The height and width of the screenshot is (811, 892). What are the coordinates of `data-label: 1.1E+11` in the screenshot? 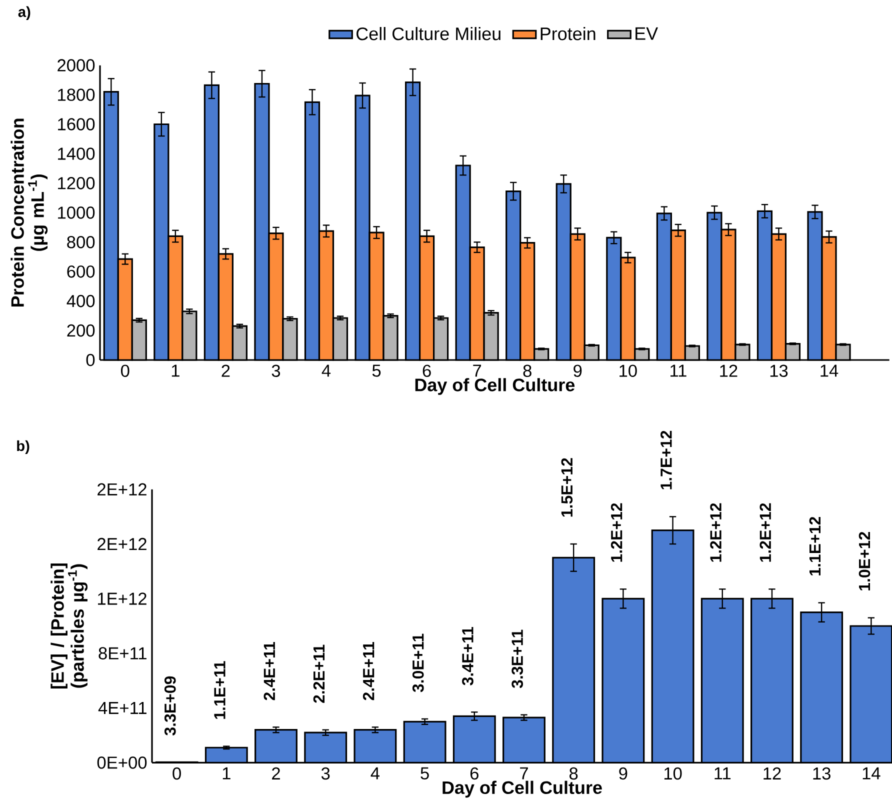 It's located at (220, 690).